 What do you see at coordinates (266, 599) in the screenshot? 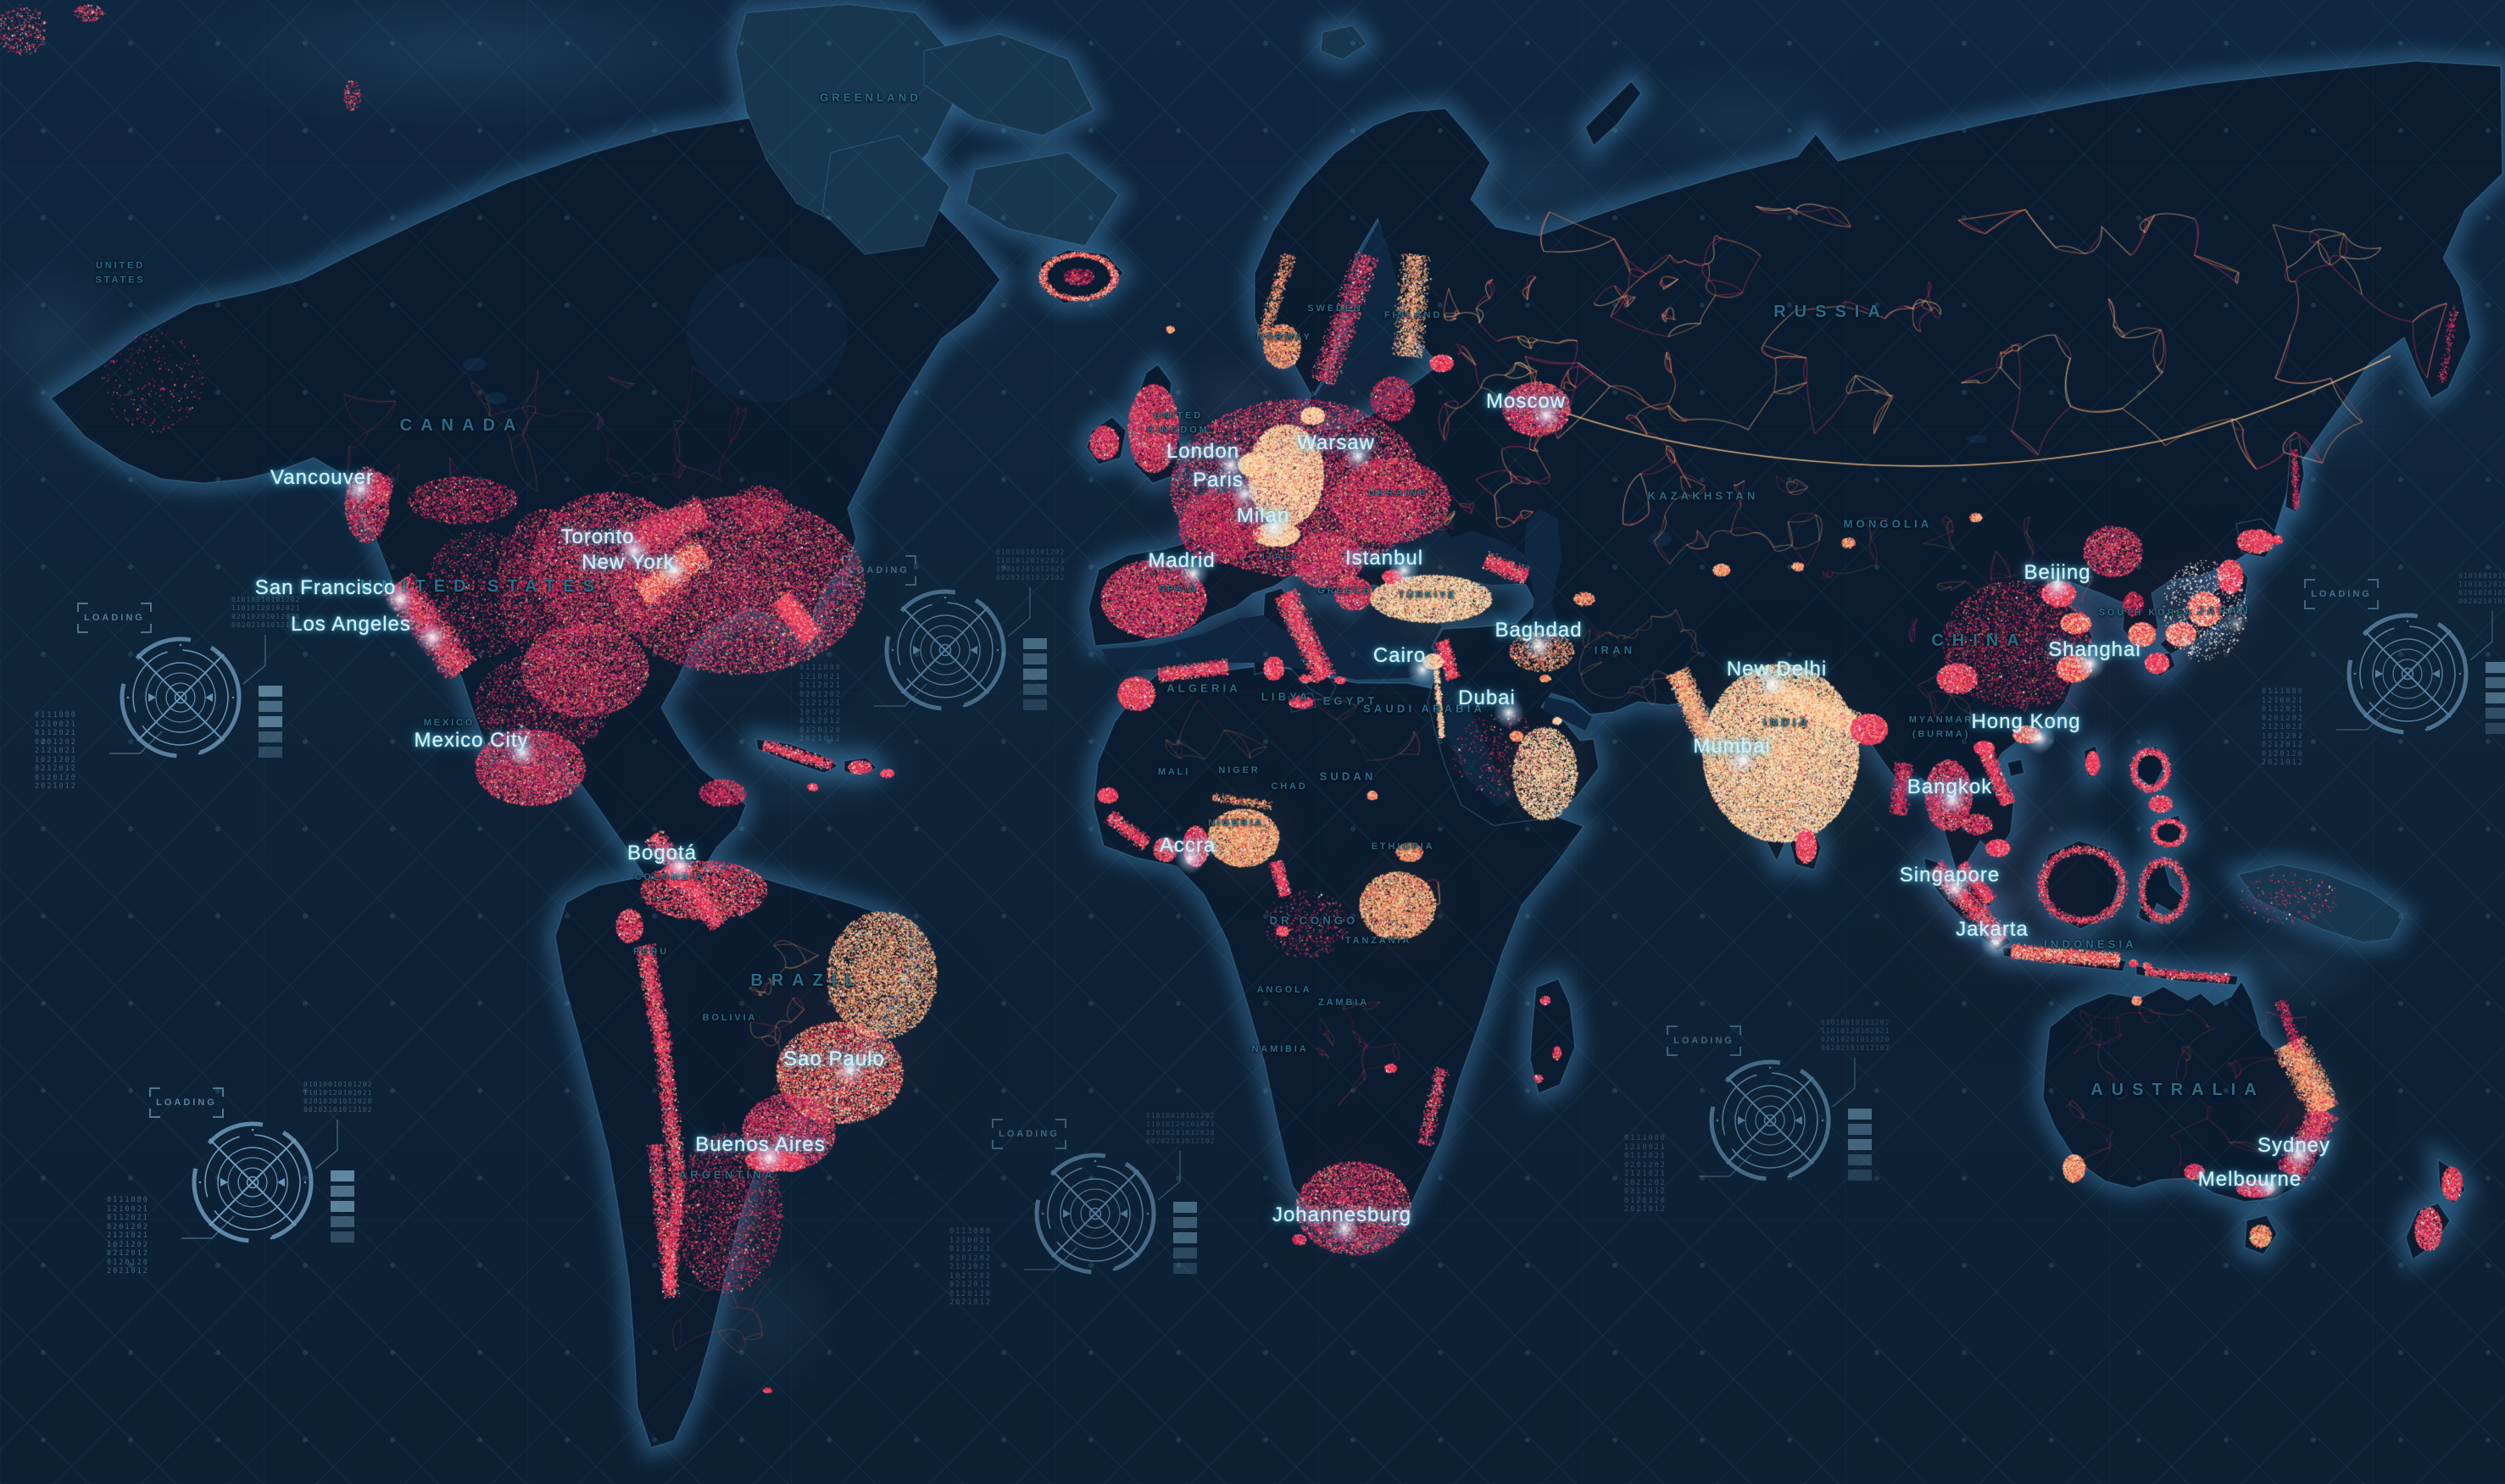
I see `hud-code-row: 01010010101202` at bounding box center [266, 599].